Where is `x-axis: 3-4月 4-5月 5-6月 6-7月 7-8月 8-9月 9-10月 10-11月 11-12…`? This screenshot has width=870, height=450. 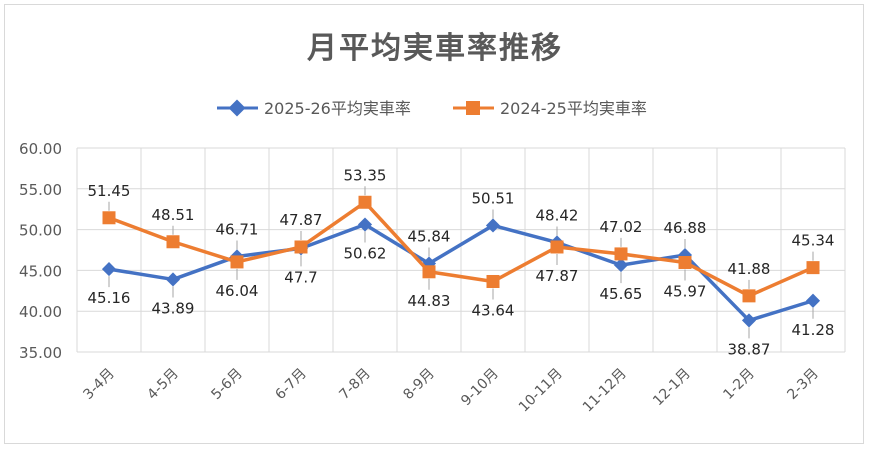 x-axis: 3-4月 4-5月 5-6月 6-7月 7-8月 8-9月 9-10月 10-11月 11-12… is located at coordinates (450, 391).